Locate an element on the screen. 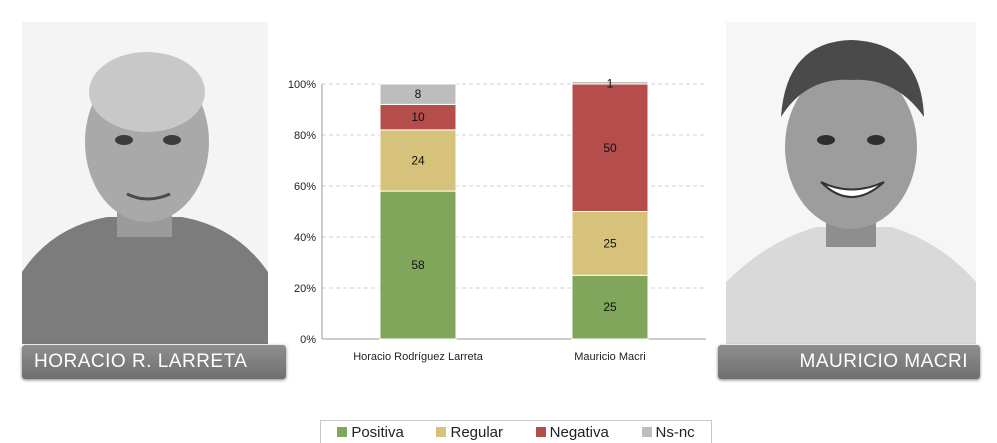  bar-data-label: 58 is located at coordinates (418, 265).